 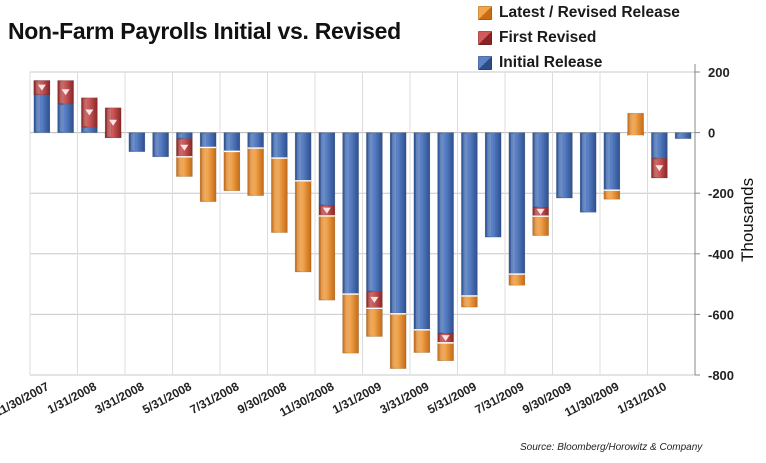 I want to click on legend-swatch-initial, so click(x=485, y=62).